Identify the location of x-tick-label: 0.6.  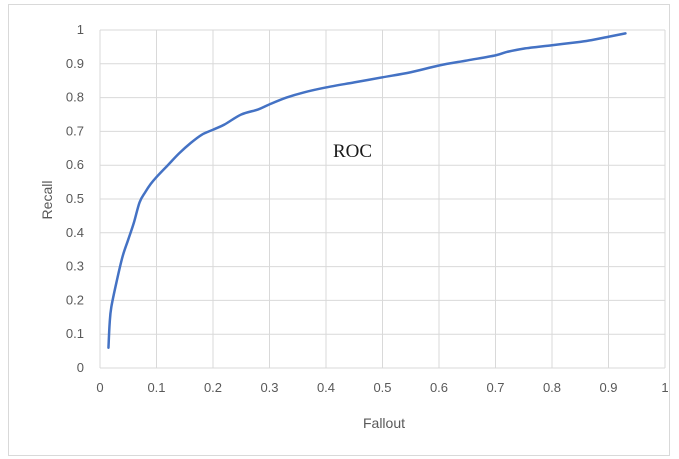
(439, 387).